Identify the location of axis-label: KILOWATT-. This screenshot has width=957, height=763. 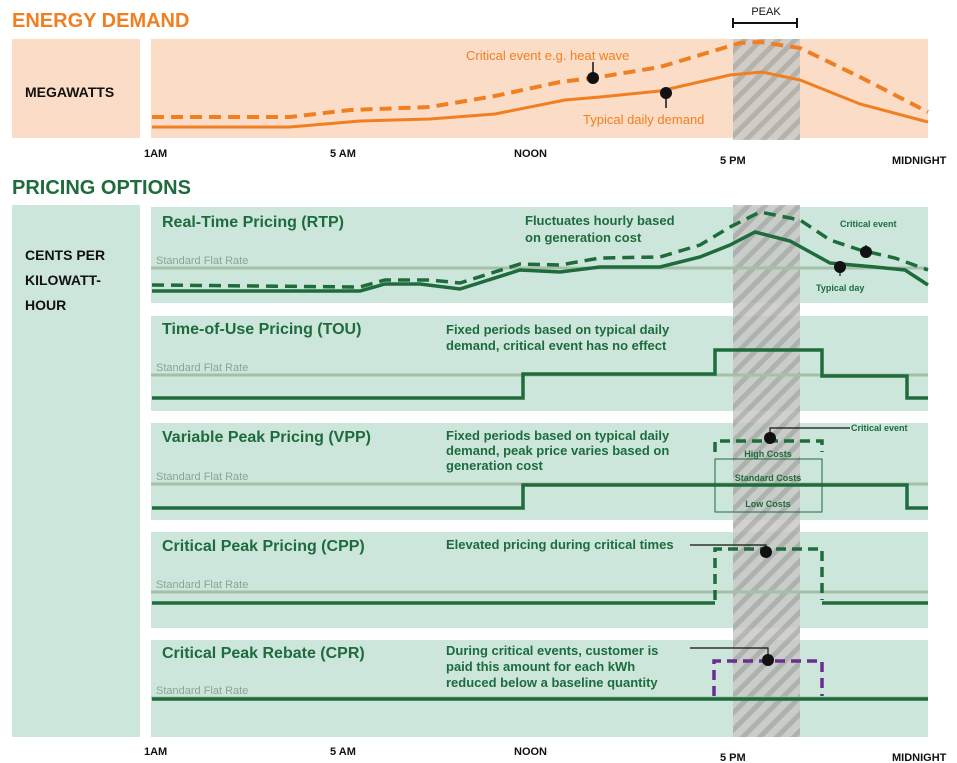
(63, 280).